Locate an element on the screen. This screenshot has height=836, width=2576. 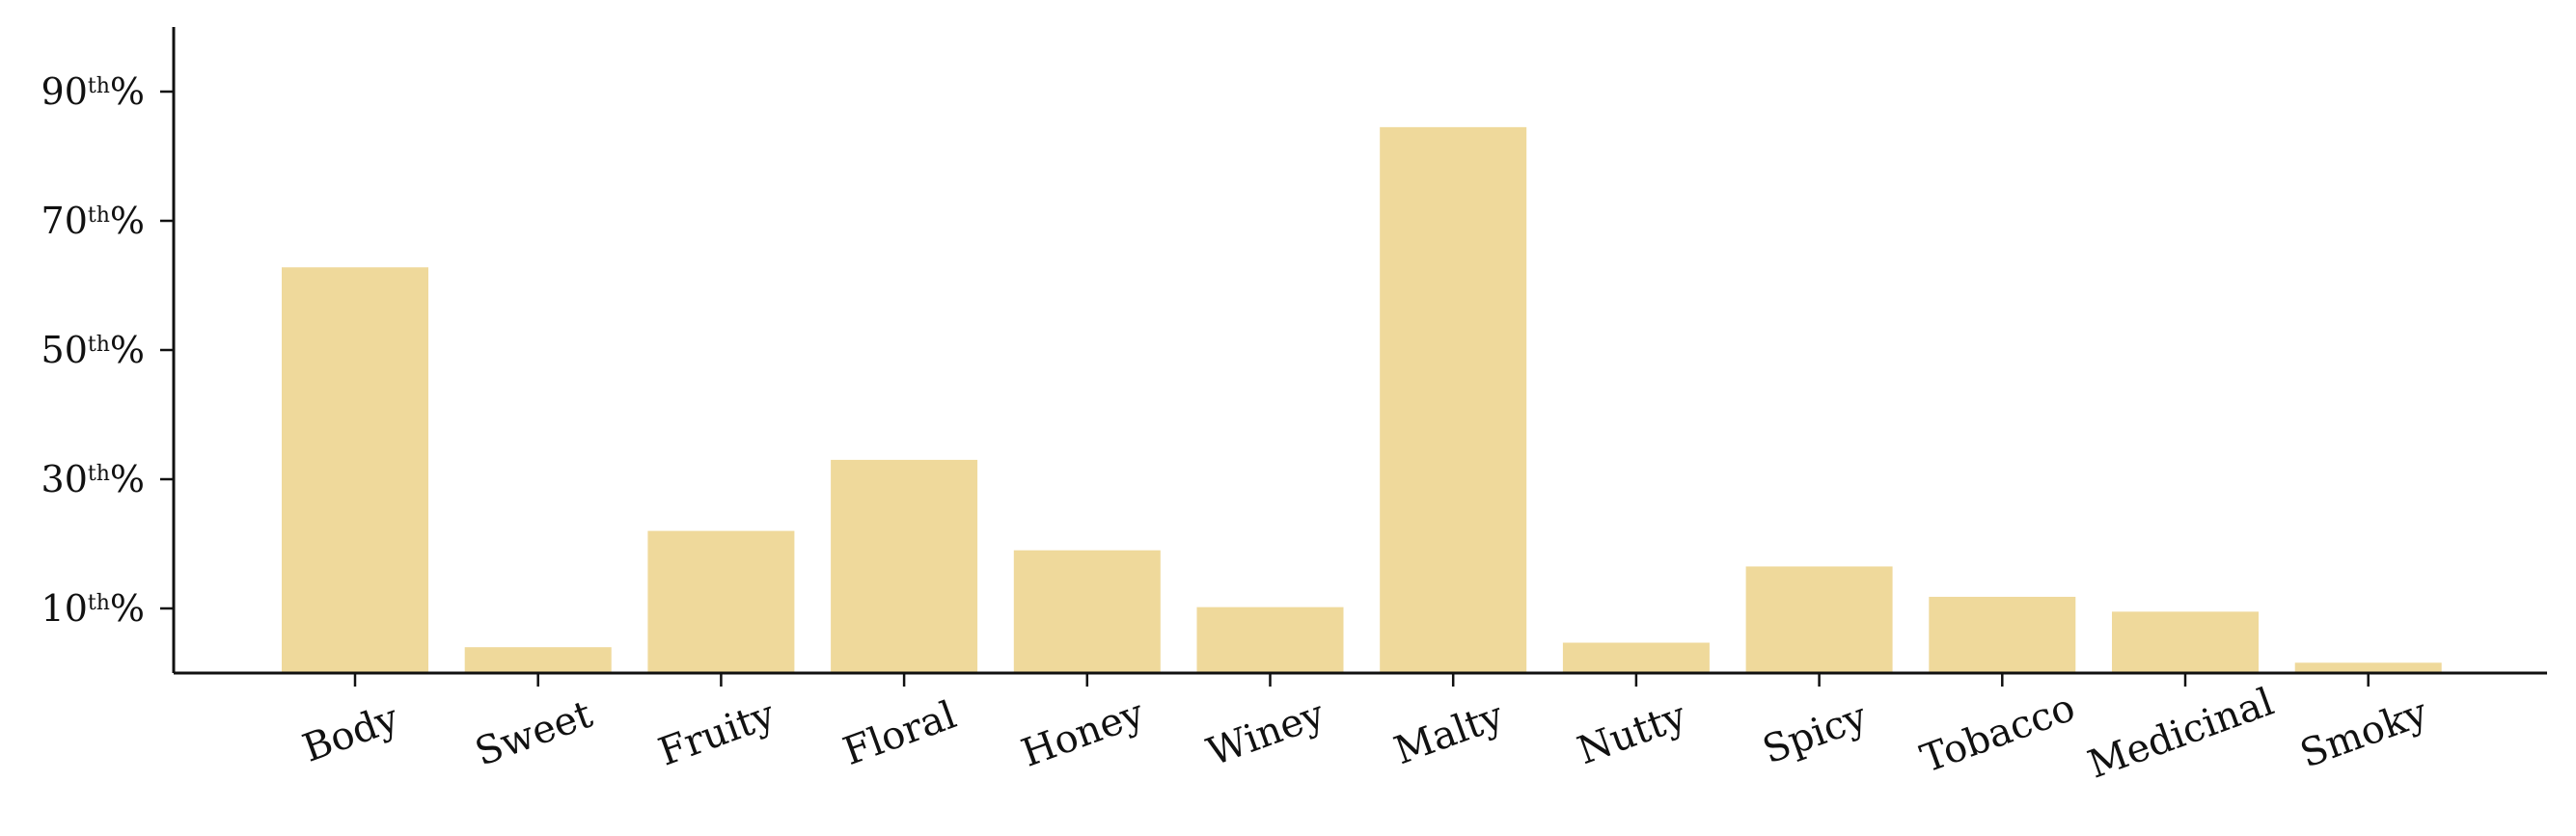
x-tick-label-nutty: Nutty is located at coordinates (1632, 733).